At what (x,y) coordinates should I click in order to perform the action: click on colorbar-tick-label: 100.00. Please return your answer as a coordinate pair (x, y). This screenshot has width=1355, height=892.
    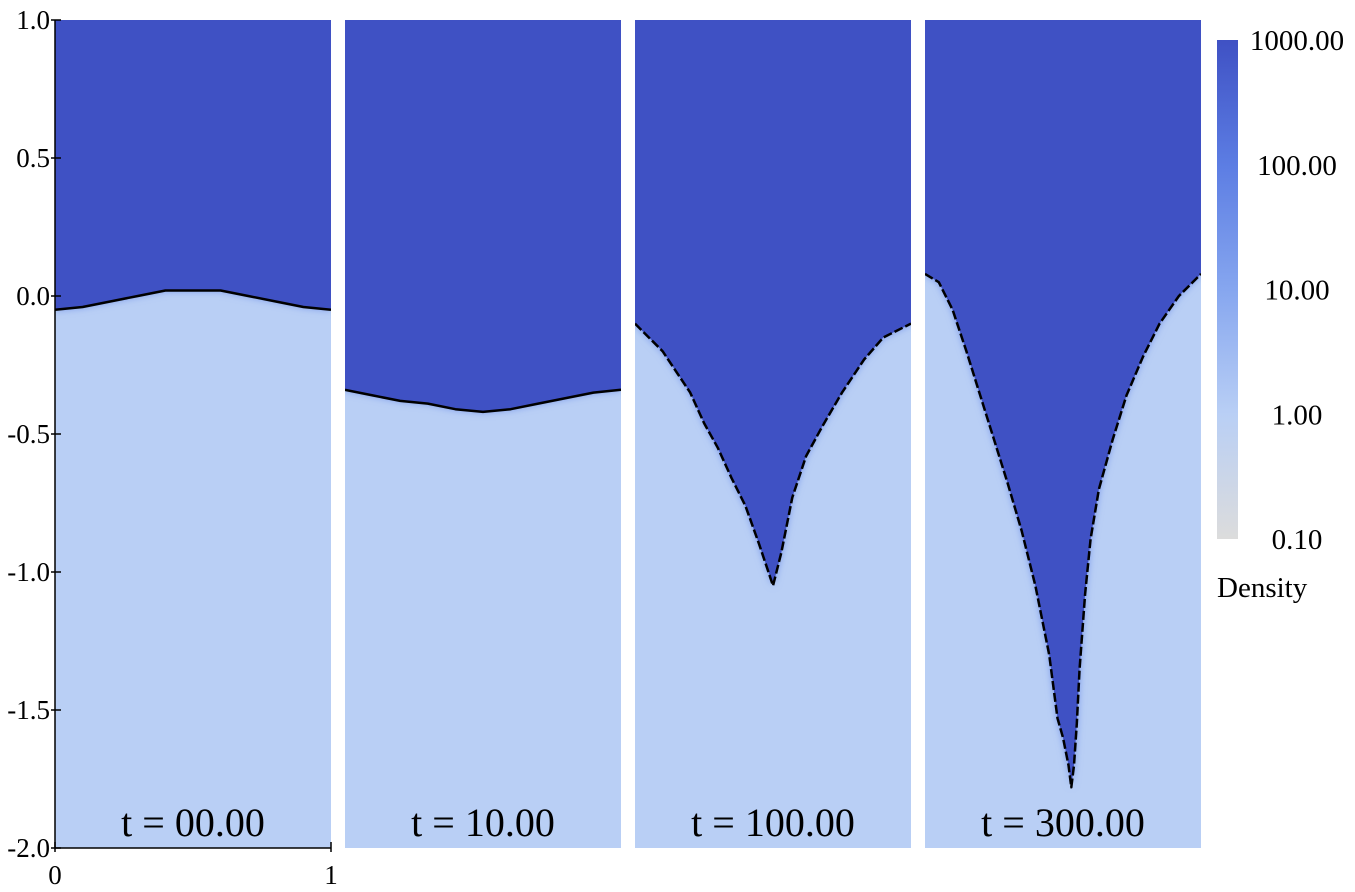
    Looking at the image, I should click on (1297, 166).